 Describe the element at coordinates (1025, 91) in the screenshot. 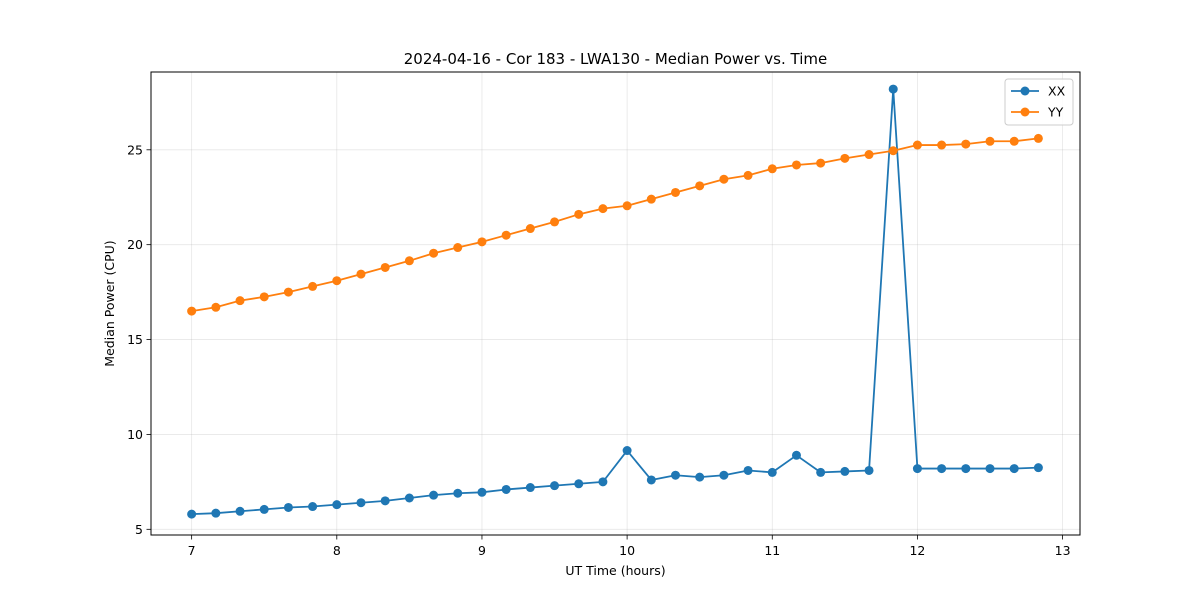

I see `legend-marker-xx` at that location.